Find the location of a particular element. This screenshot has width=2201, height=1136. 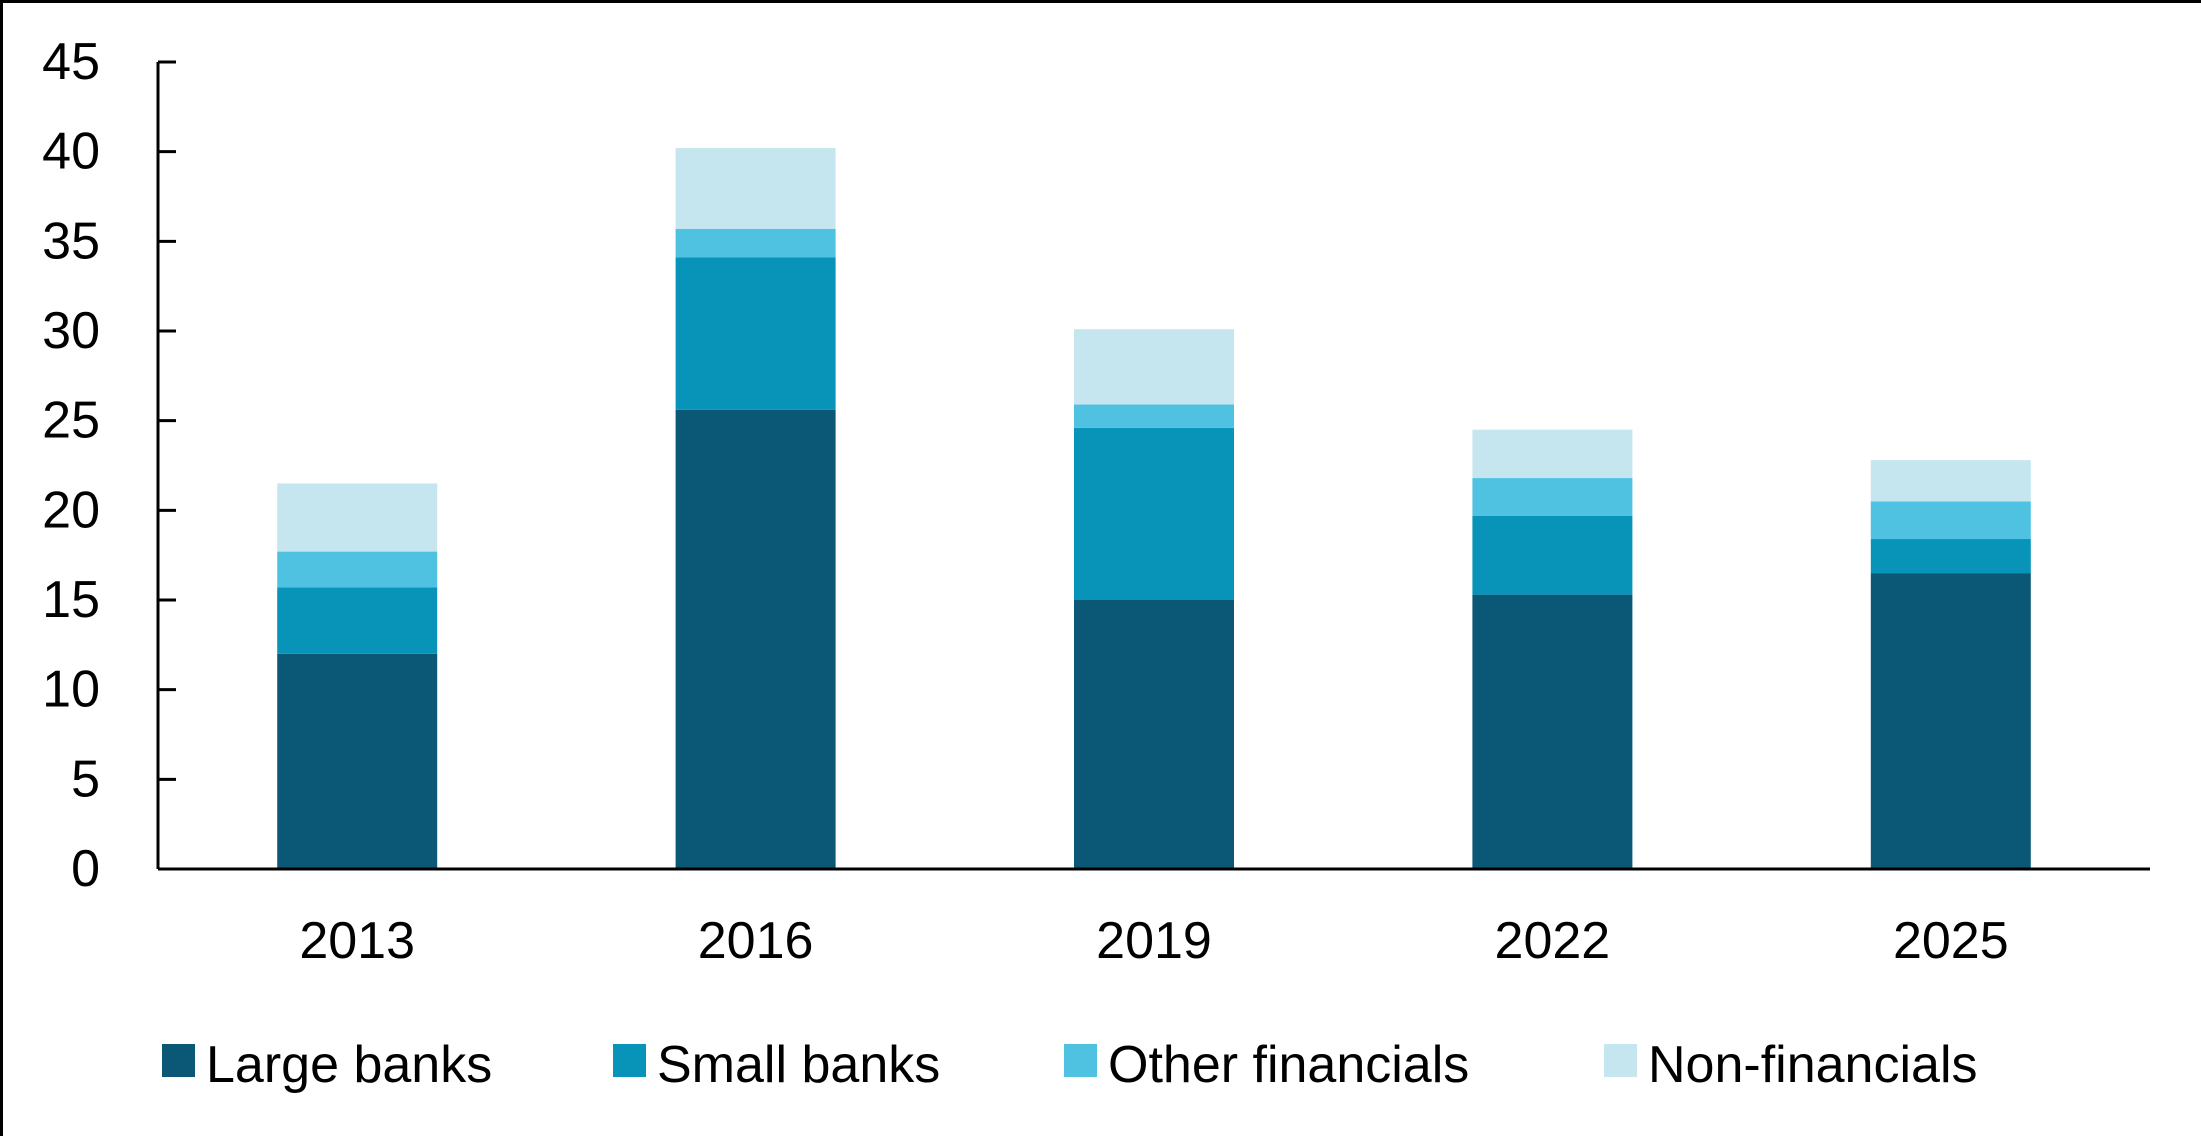

x-axis-label: 2016 is located at coordinates (756, 941).